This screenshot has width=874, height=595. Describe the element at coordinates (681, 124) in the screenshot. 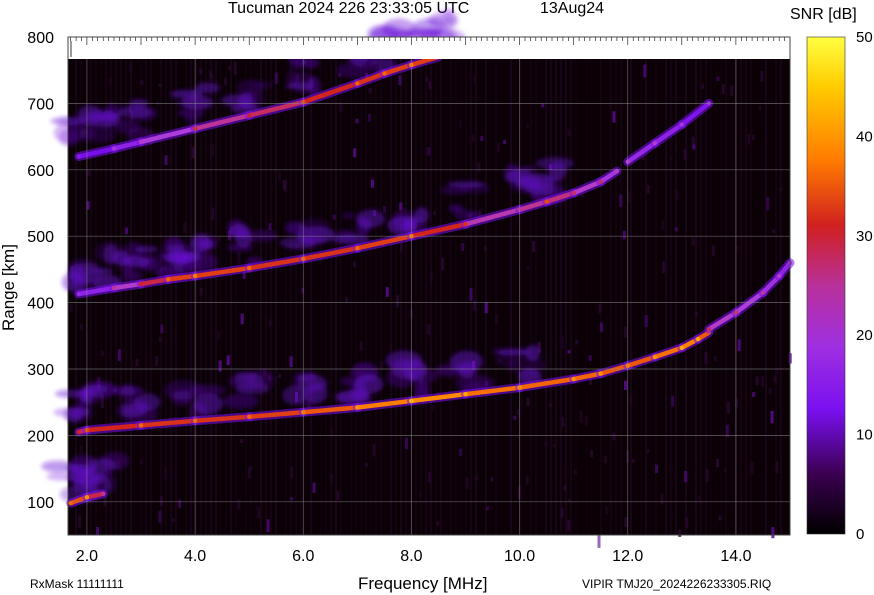

I see `trace-point` at that location.